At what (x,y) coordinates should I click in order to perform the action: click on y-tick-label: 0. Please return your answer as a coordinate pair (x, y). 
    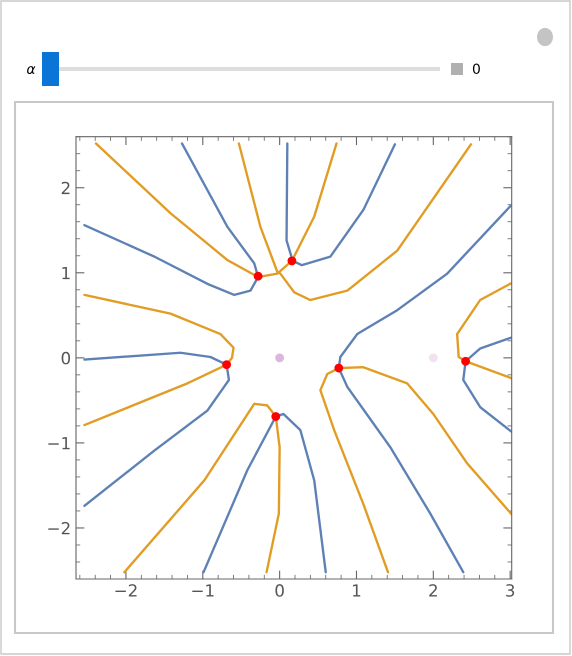
    Looking at the image, I should click on (66, 358).